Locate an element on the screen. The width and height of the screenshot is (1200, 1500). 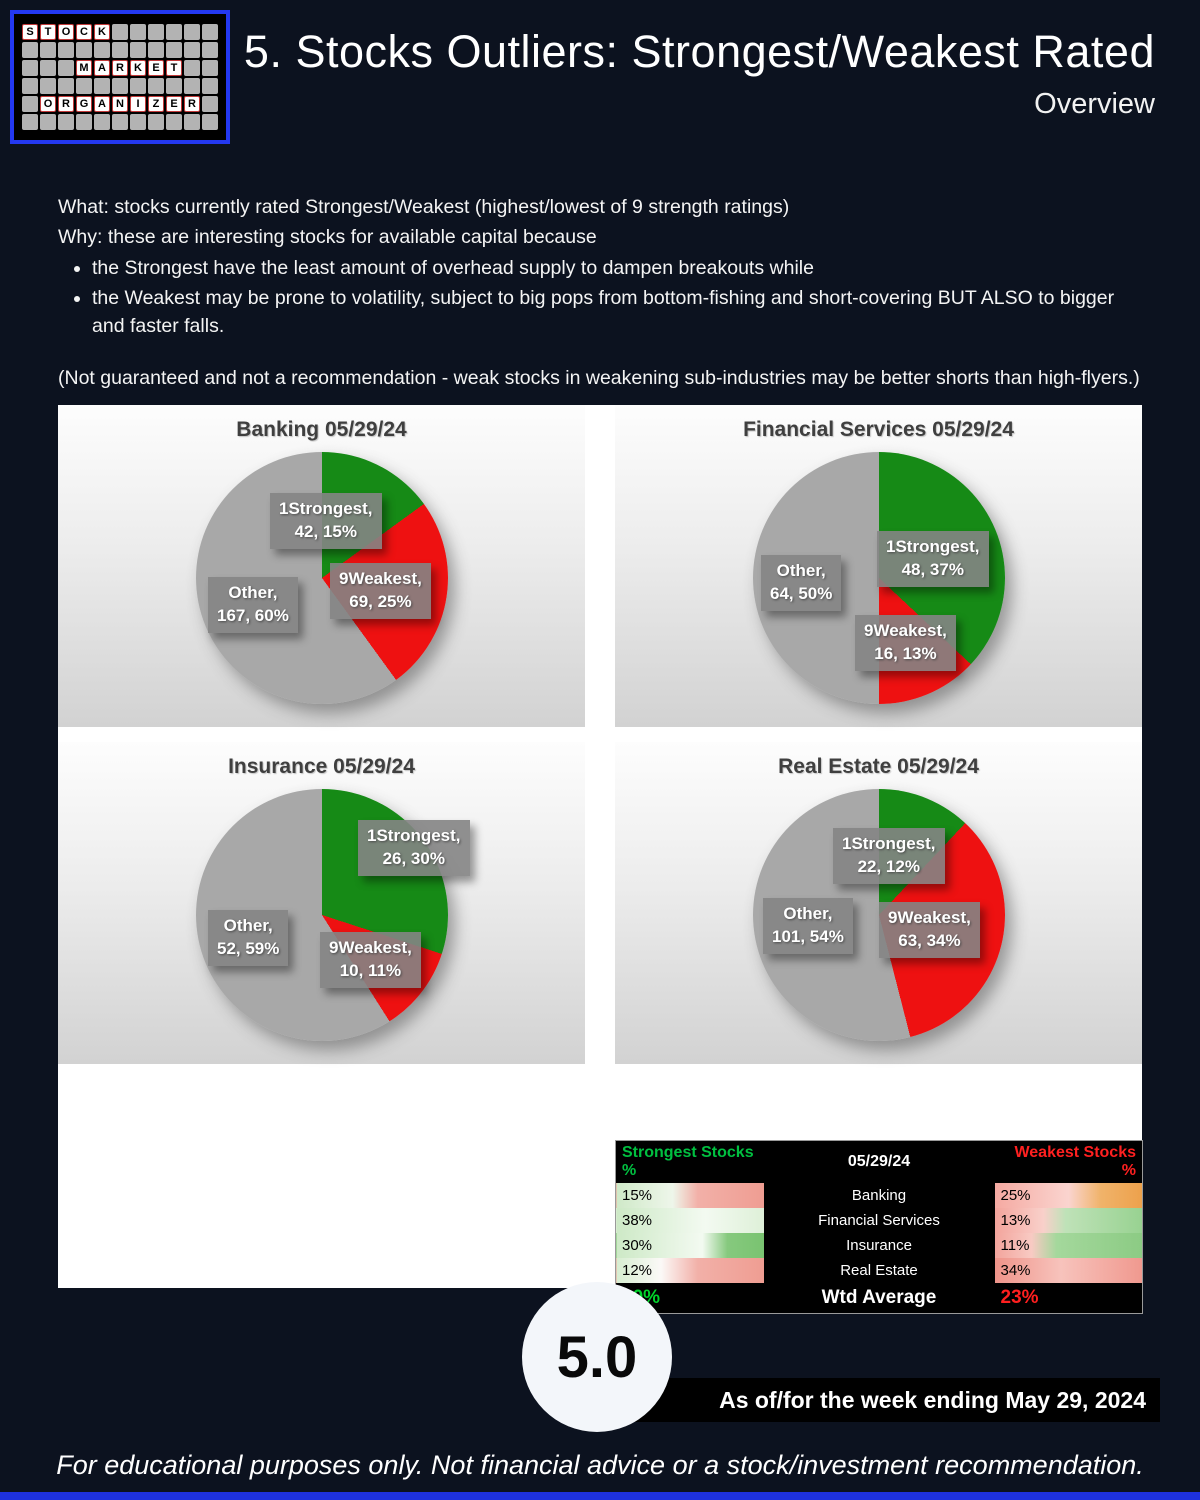
page-subtitle: Overview is located at coordinates (1094, 104).